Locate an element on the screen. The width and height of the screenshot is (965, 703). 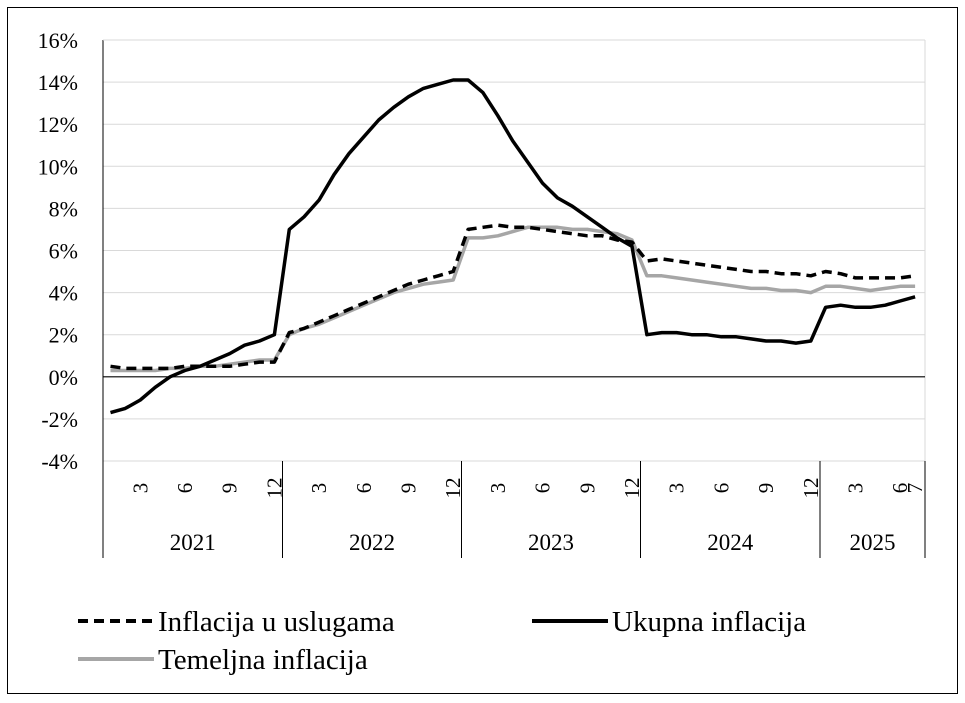
y-tick-label: 8% is located at coordinates (63, 208).